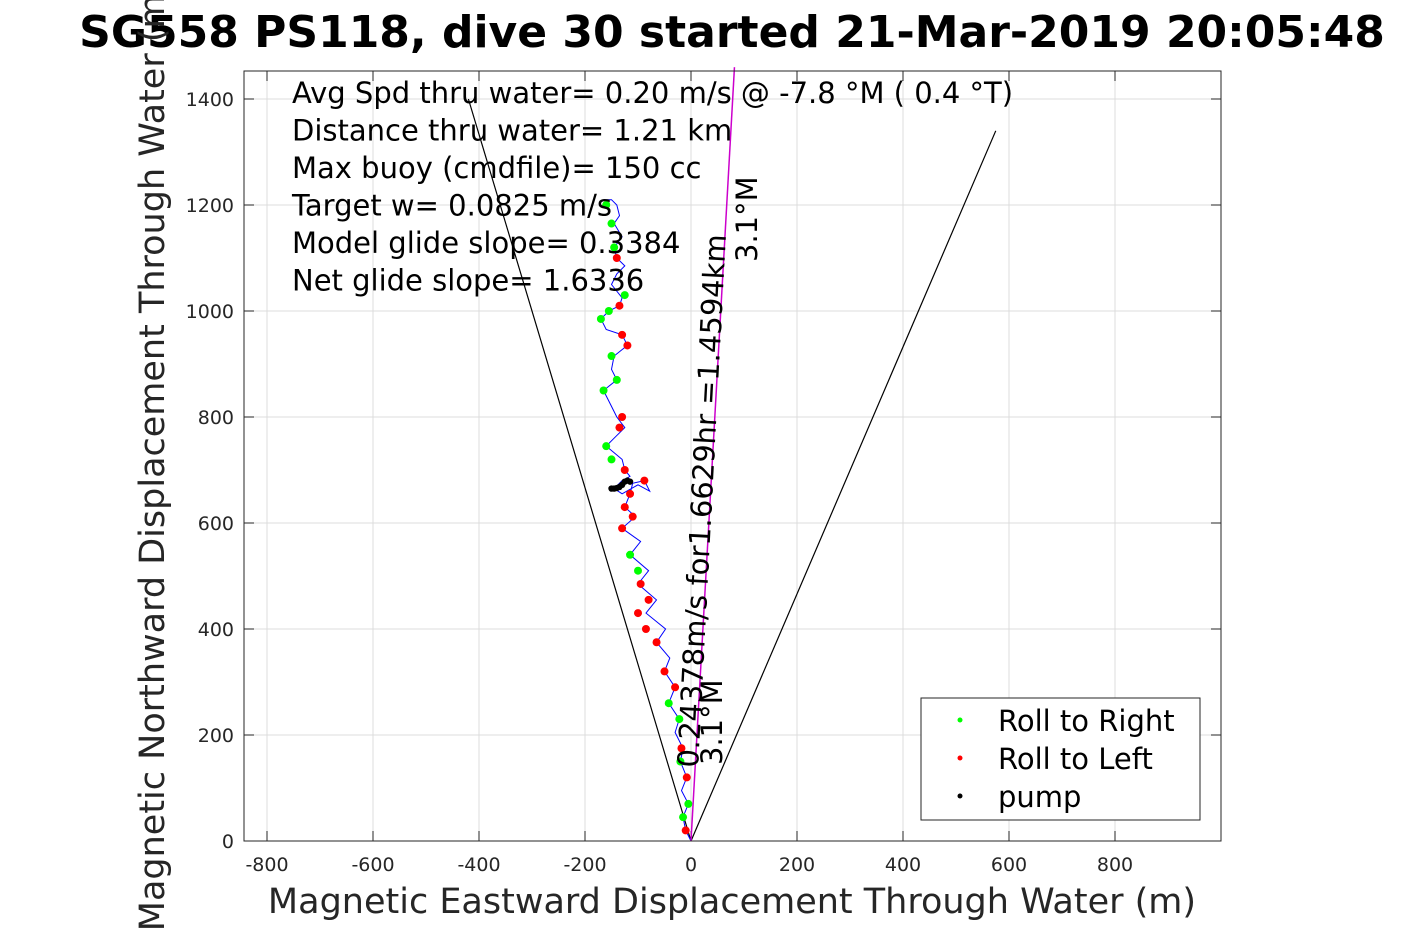 Image resolution: width=1417 pixels, height=945 pixels. What do you see at coordinates (712, 722) in the screenshot?
I see `heading-label-low: 3.1°M` at bounding box center [712, 722].